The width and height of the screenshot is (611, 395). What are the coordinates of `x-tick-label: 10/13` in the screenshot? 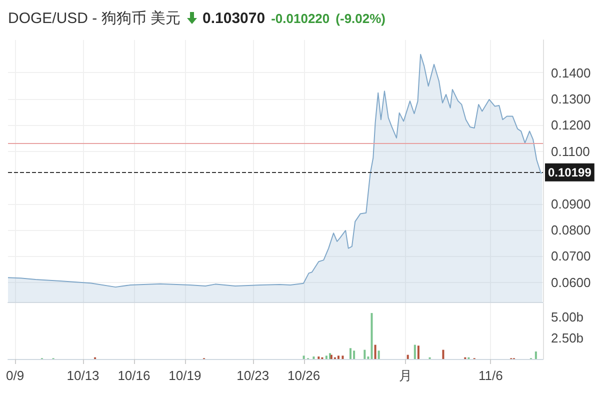 It's located at (83, 375).